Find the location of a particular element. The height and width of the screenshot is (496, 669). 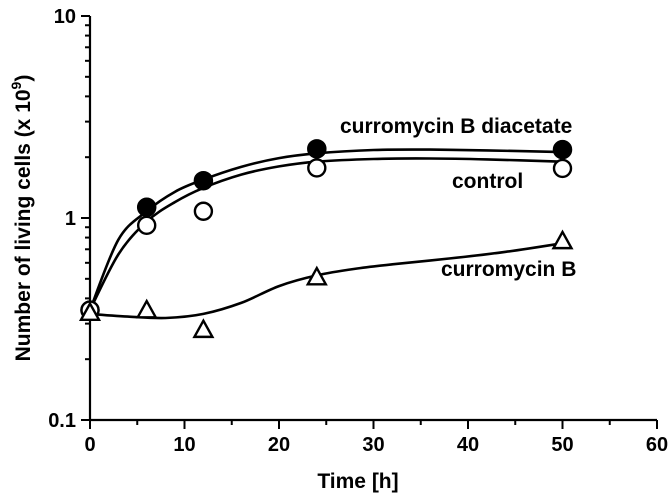

y-axis-ticks: 0.1 1 10 is located at coordinates (69, 219).